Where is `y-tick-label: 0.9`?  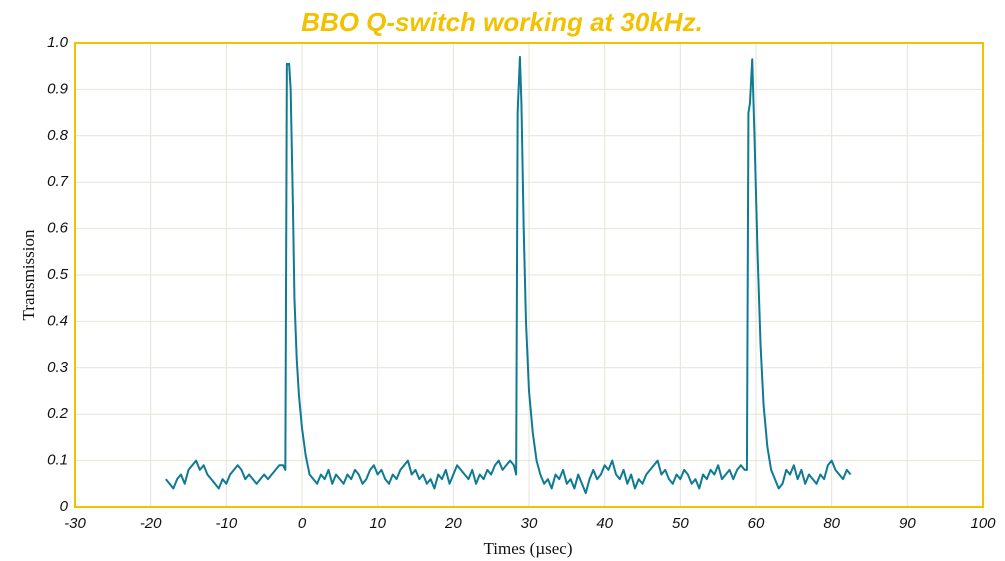
y-tick-label: 0.9 is located at coordinates (58, 88).